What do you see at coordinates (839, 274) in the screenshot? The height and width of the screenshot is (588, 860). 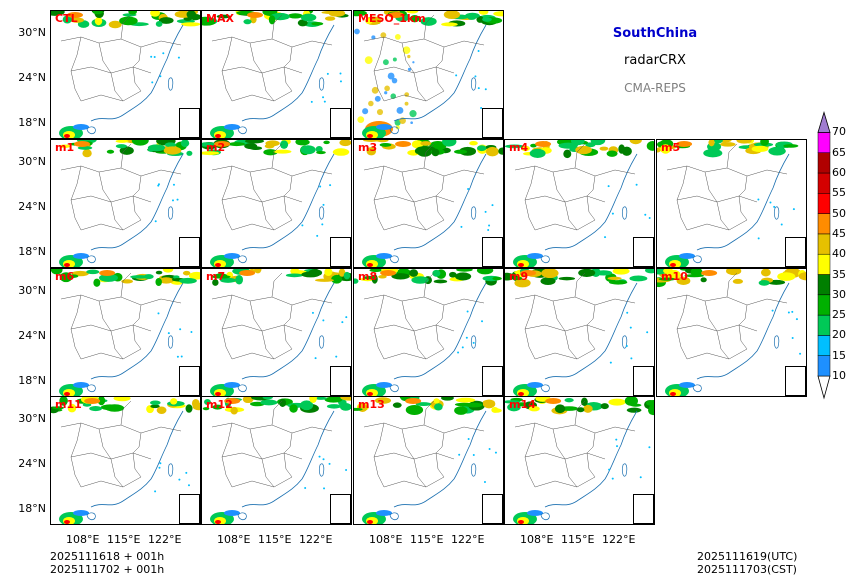 I see `colorbar-level-label: 35` at bounding box center [839, 274].